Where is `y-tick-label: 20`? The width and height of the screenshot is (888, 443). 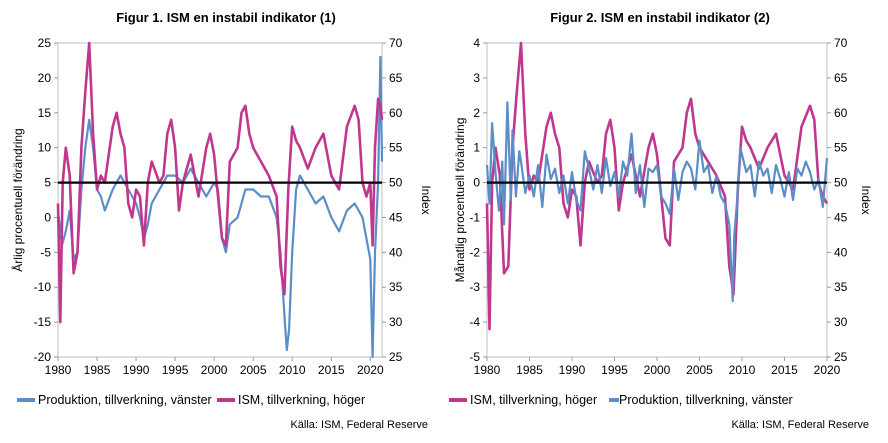
y-tick-label: 20 is located at coordinates (45, 78).